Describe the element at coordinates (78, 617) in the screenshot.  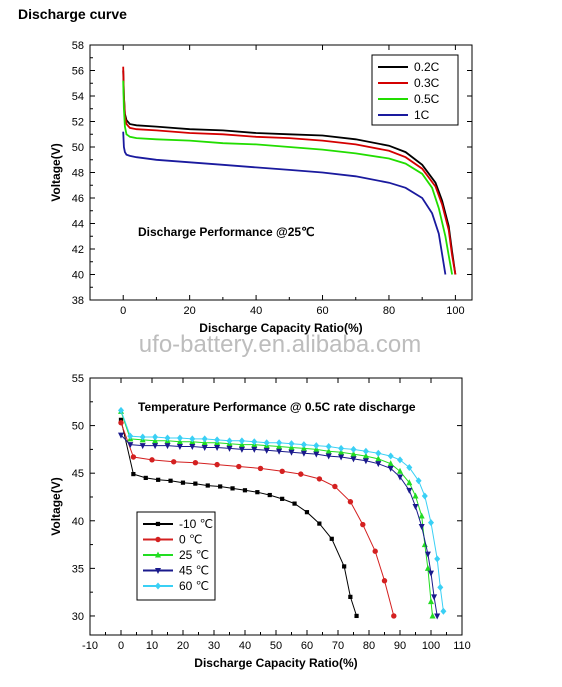
I see `y-tick-label: 30` at that location.